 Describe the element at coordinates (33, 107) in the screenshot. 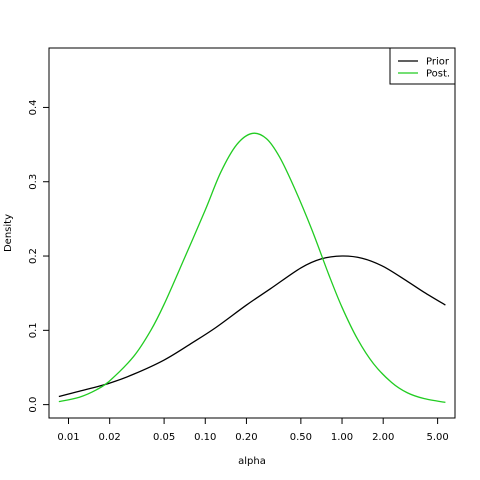

I see `y-tick-label: 0.4` at that location.